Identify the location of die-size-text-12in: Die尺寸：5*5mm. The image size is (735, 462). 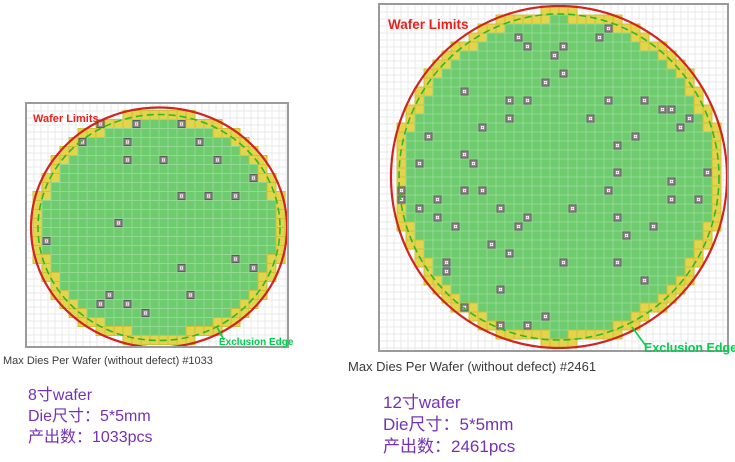
(448, 424).